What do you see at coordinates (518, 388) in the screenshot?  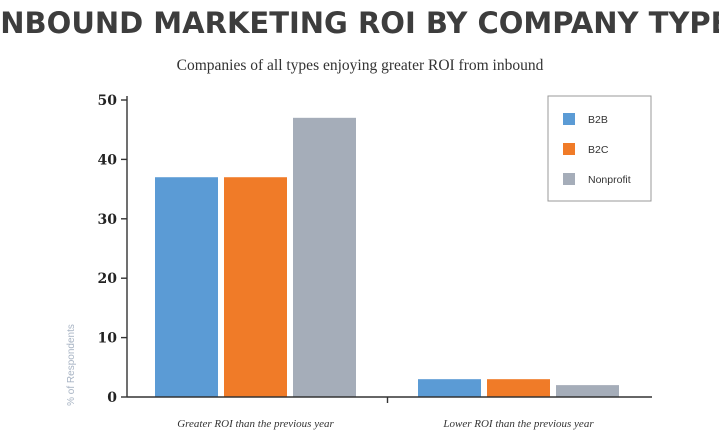 I see `bar-b2c-lower` at bounding box center [518, 388].